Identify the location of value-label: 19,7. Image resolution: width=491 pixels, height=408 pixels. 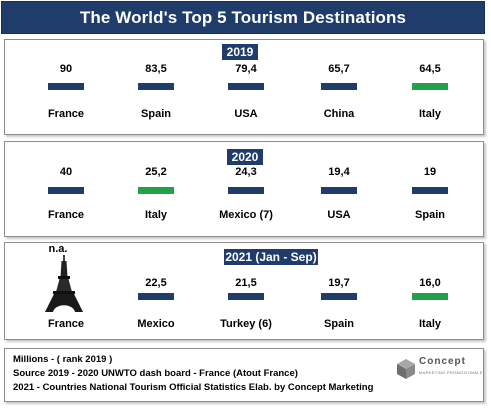
(339, 283).